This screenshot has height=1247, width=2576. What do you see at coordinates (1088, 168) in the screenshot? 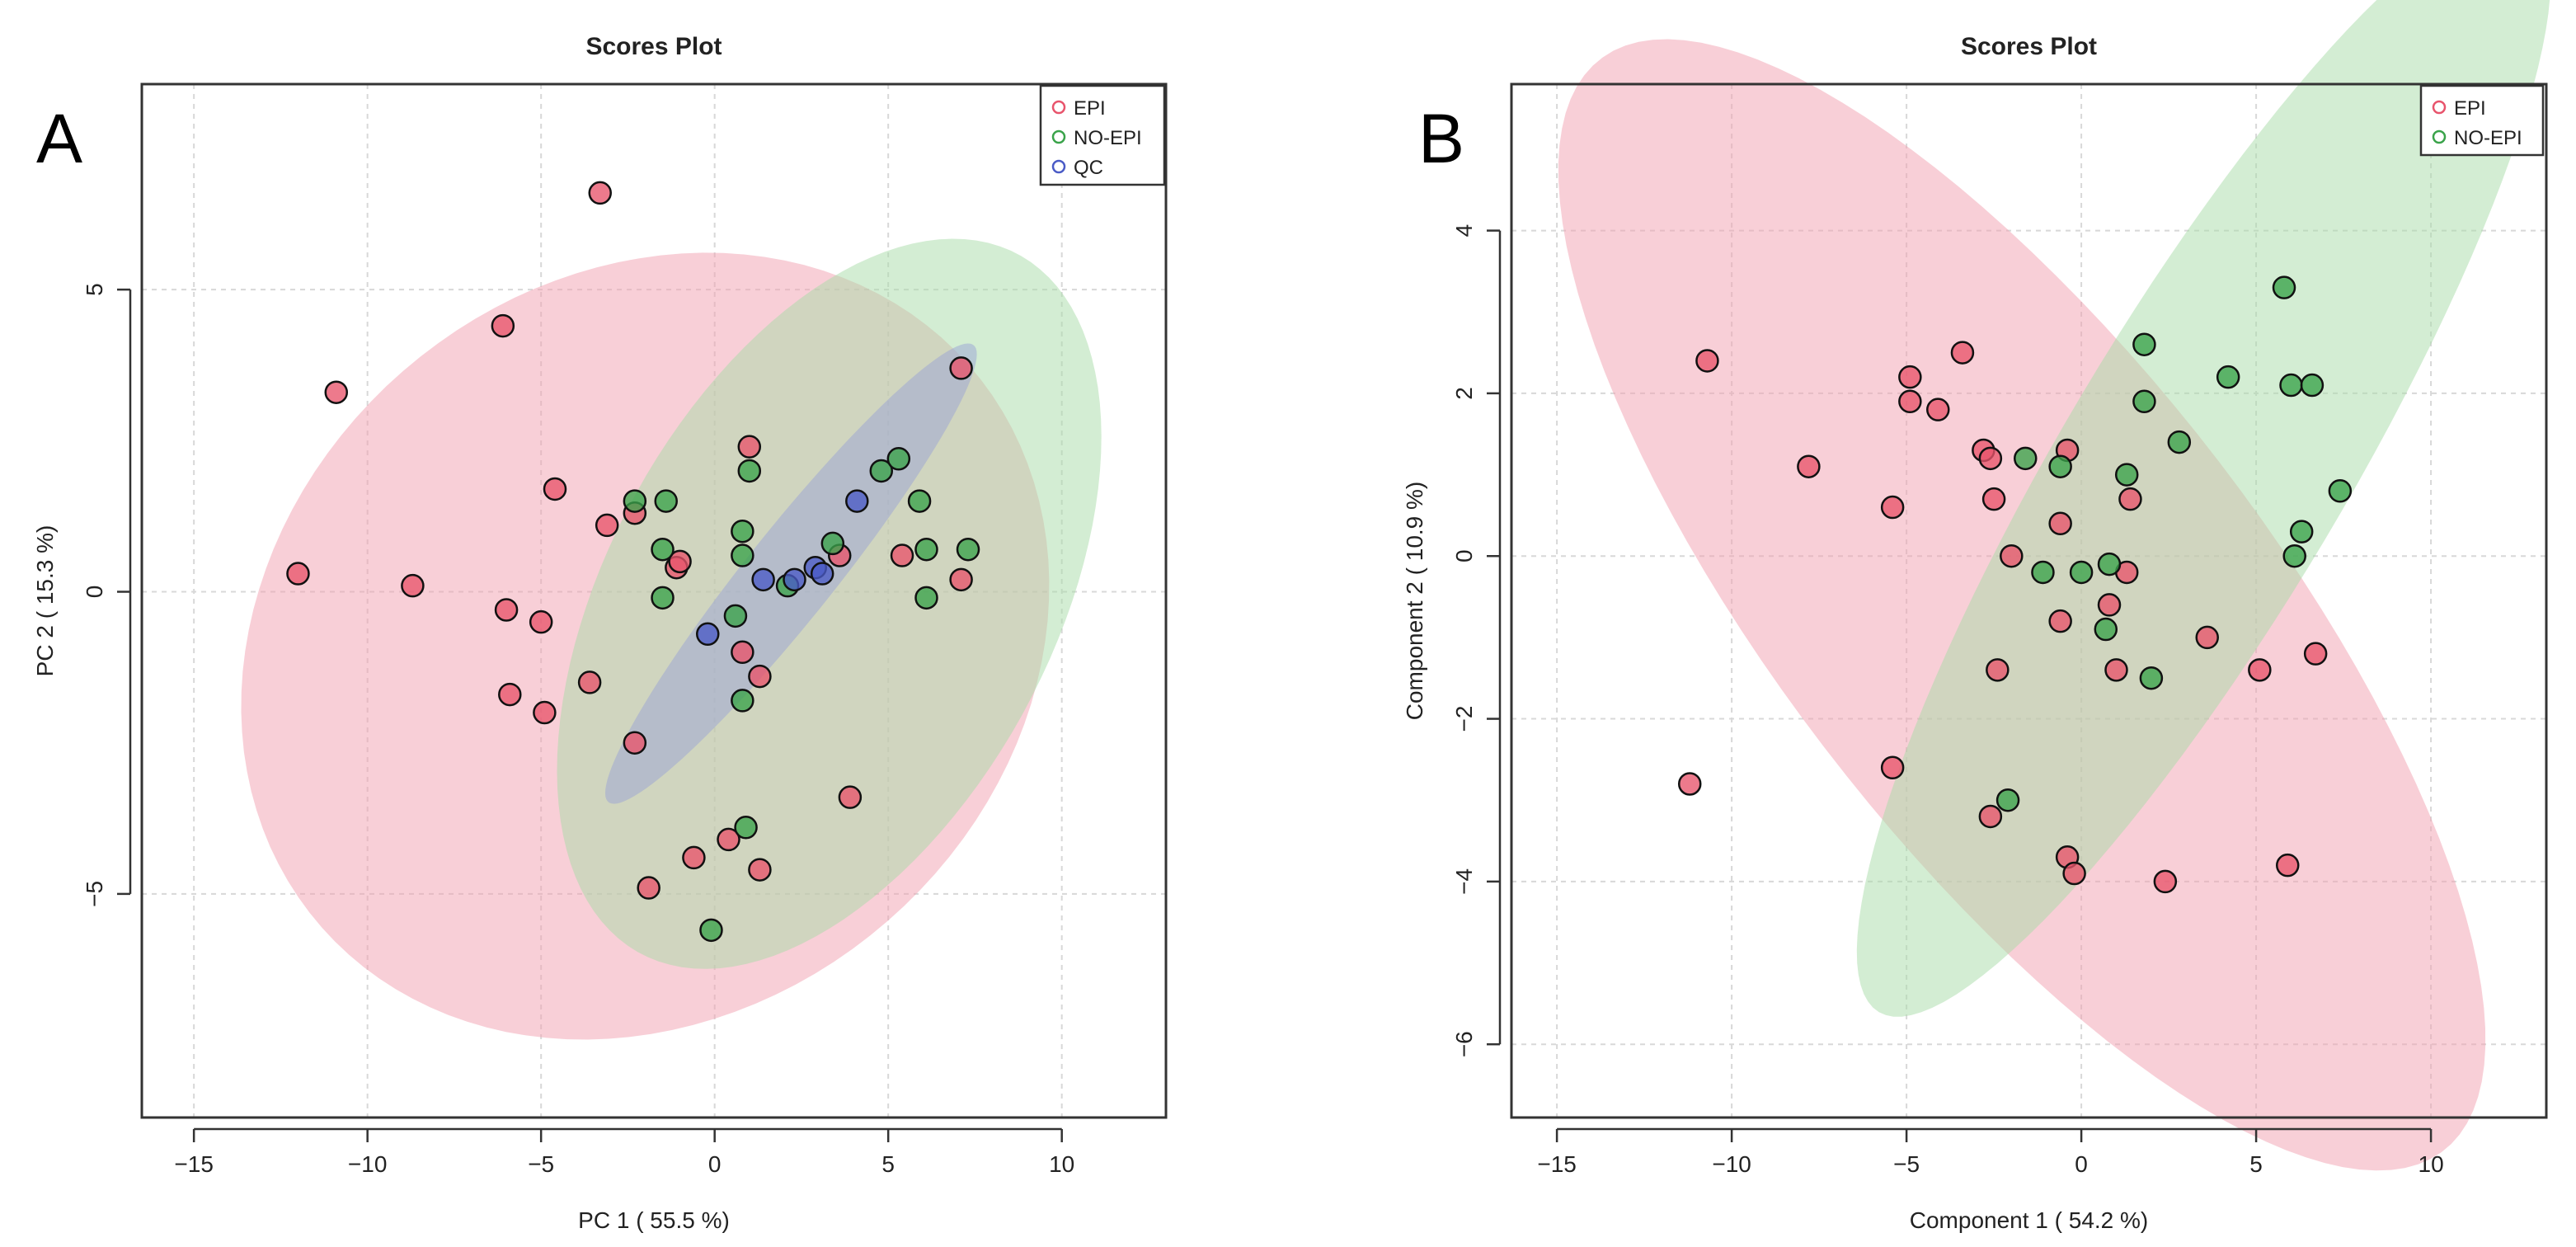
I see `legend-label-qc: QC` at bounding box center [1088, 168].